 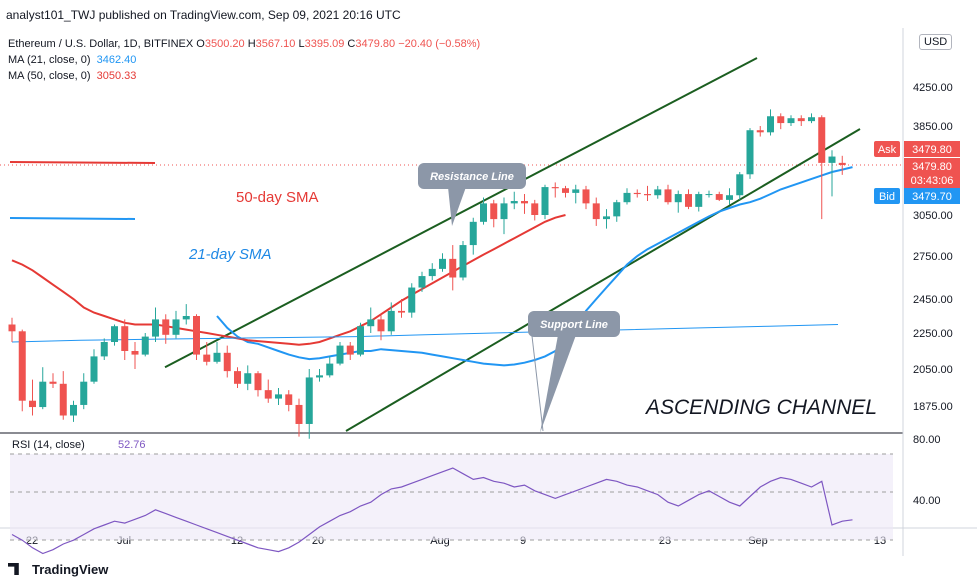 What do you see at coordinates (351, 44) in the screenshot?
I see `close-label: C` at bounding box center [351, 44].